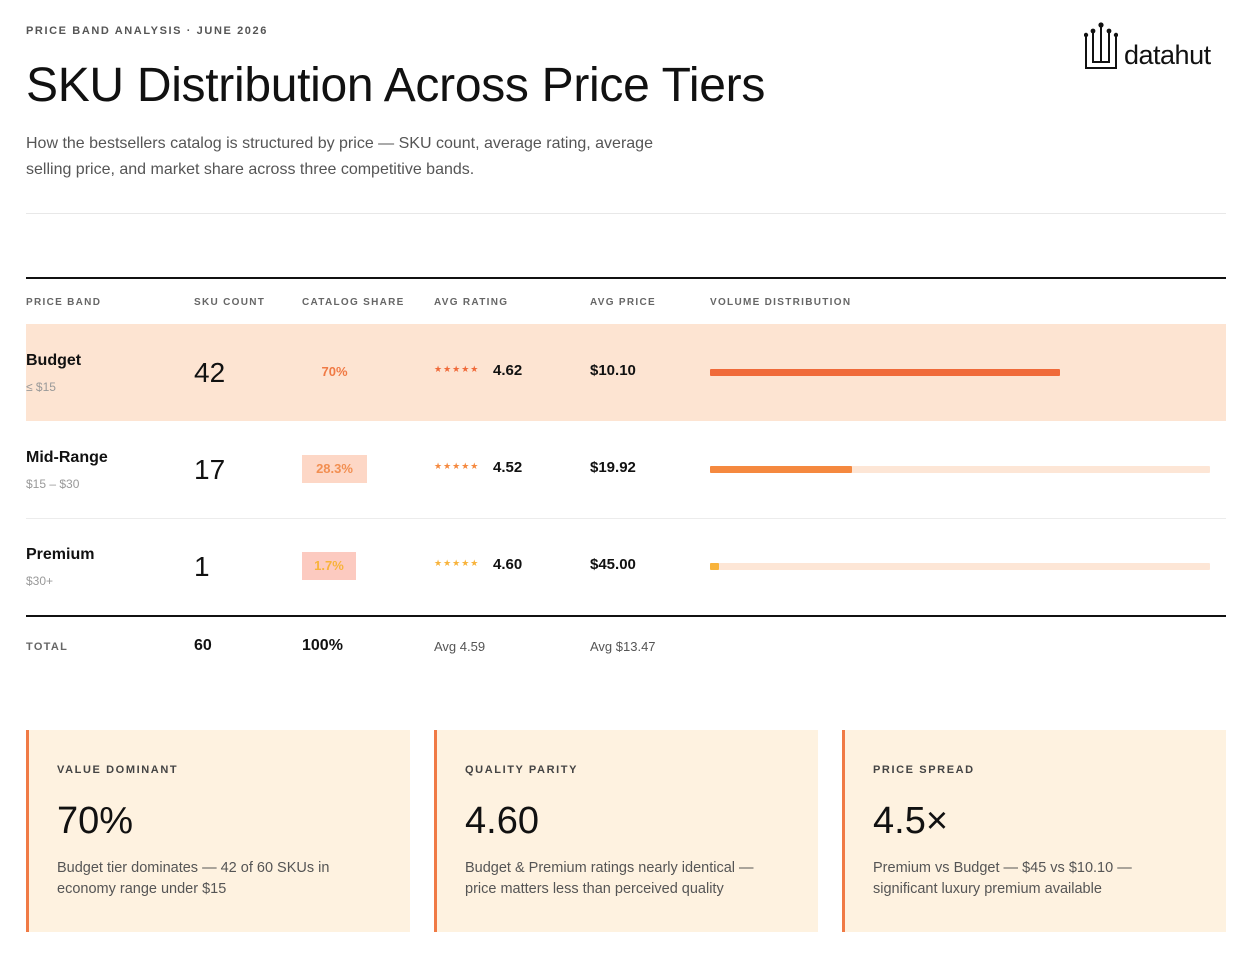  Describe the element at coordinates (911, 821) in the screenshot. I see `card-value: 4.5×` at that location.